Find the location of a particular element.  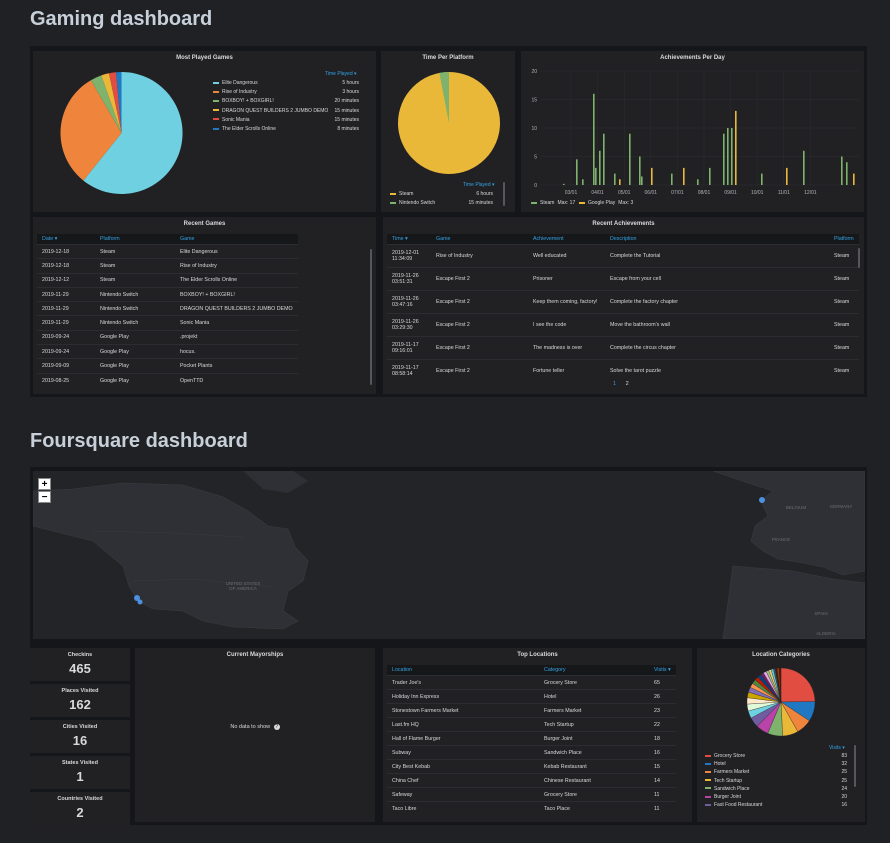

zoom-out-button: − is located at coordinates (44, 497).